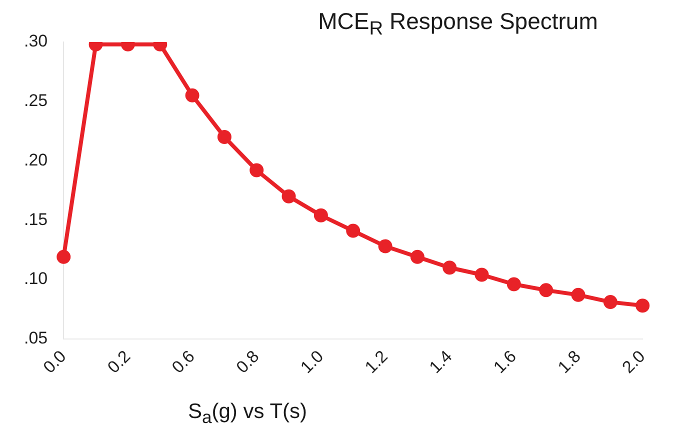  I want to click on x-tick-label: 1.4, so click(441, 361).